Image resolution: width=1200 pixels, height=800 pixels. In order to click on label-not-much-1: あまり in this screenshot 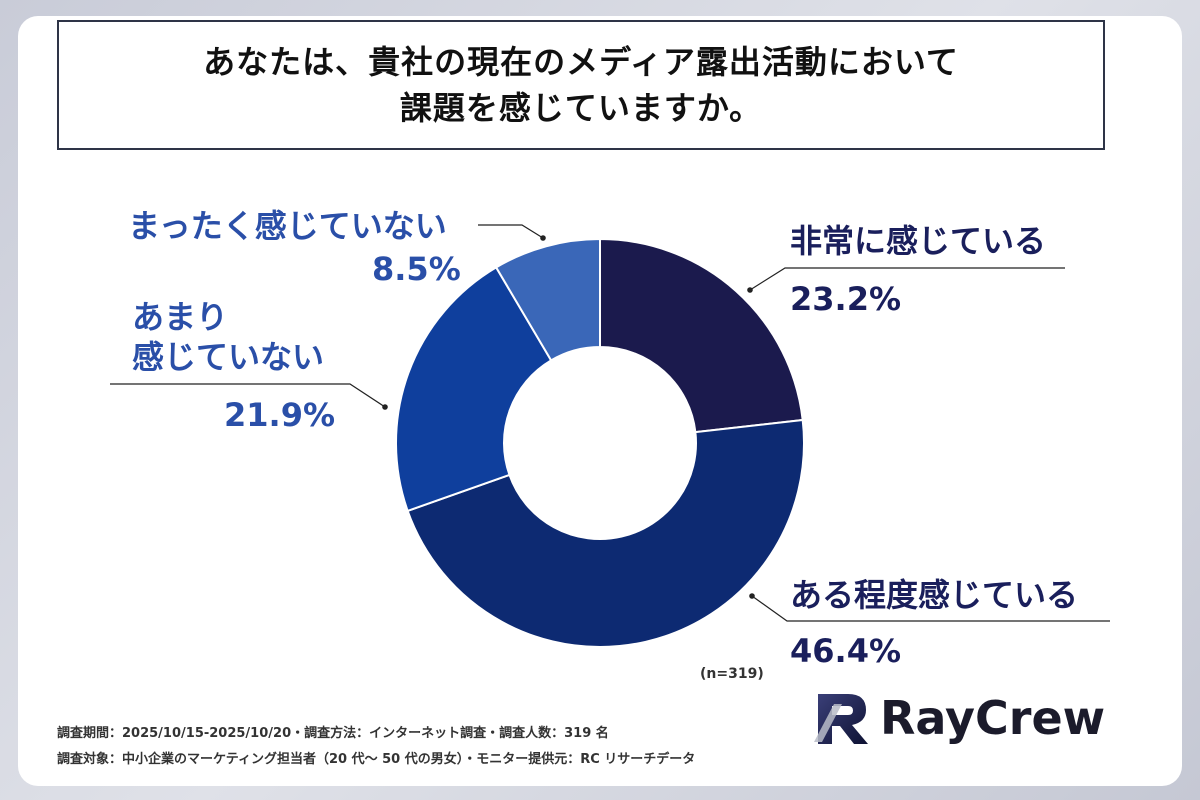, I will do `click(180, 317)`.